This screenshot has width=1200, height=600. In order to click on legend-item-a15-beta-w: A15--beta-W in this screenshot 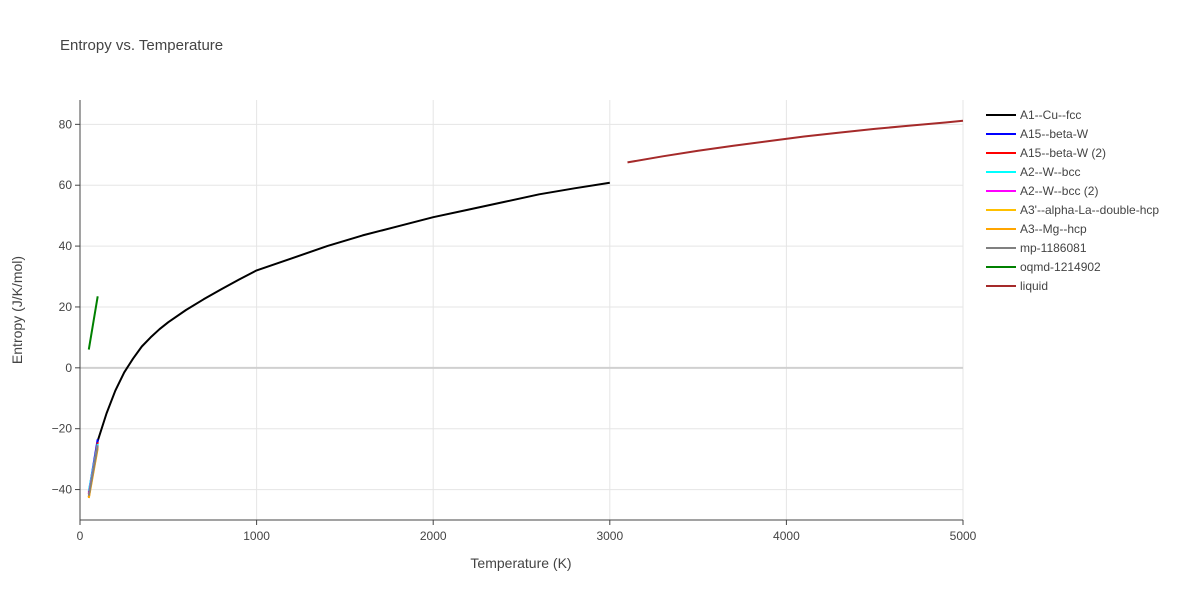, I will do `click(1037, 134)`.